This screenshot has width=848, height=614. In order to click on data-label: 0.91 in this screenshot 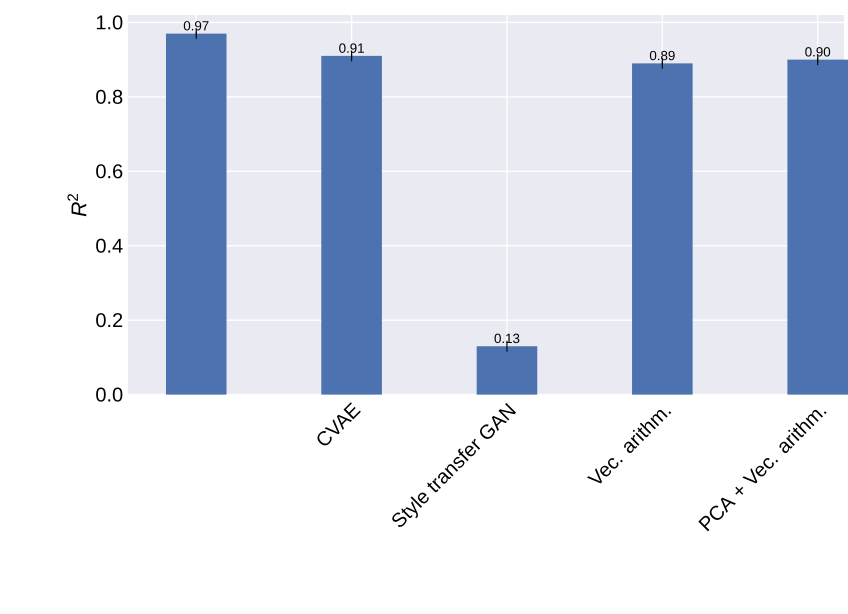, I will do `click(351, 48)`.